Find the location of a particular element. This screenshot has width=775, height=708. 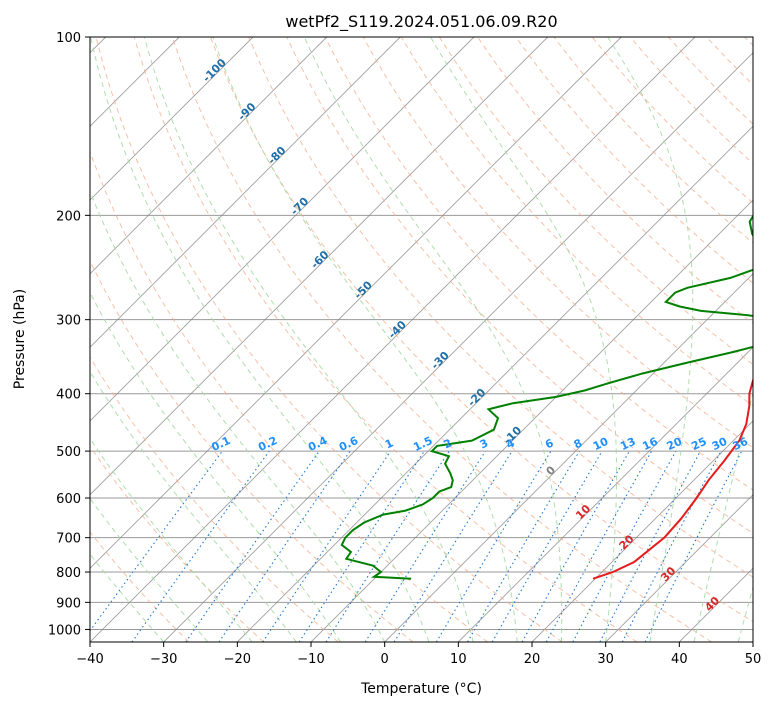

x-tick-label: −20 is located at coordinates (237, 659).